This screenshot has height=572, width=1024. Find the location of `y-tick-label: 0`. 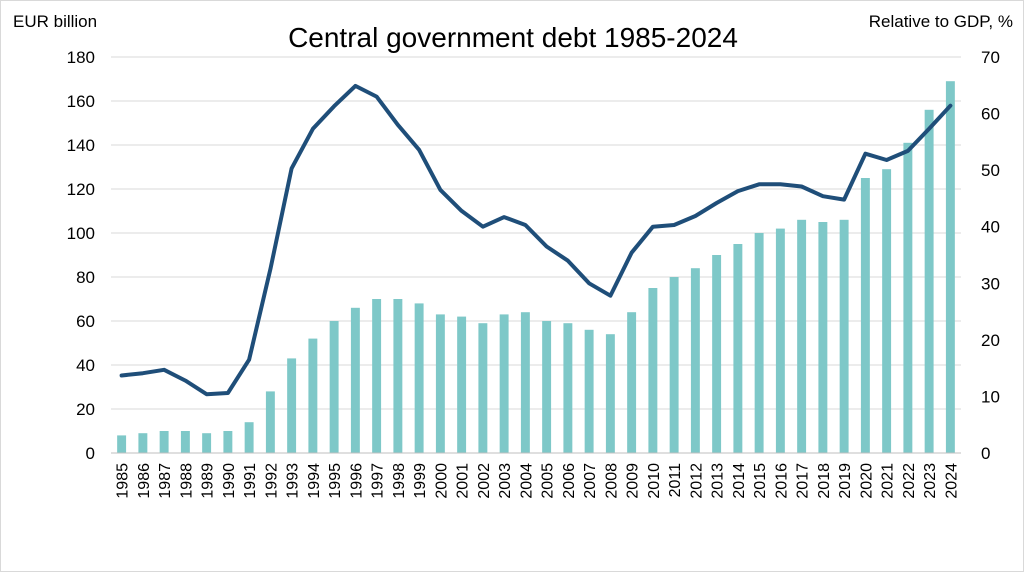

y-tick-label: 0 is located at coordinates (90, 453).